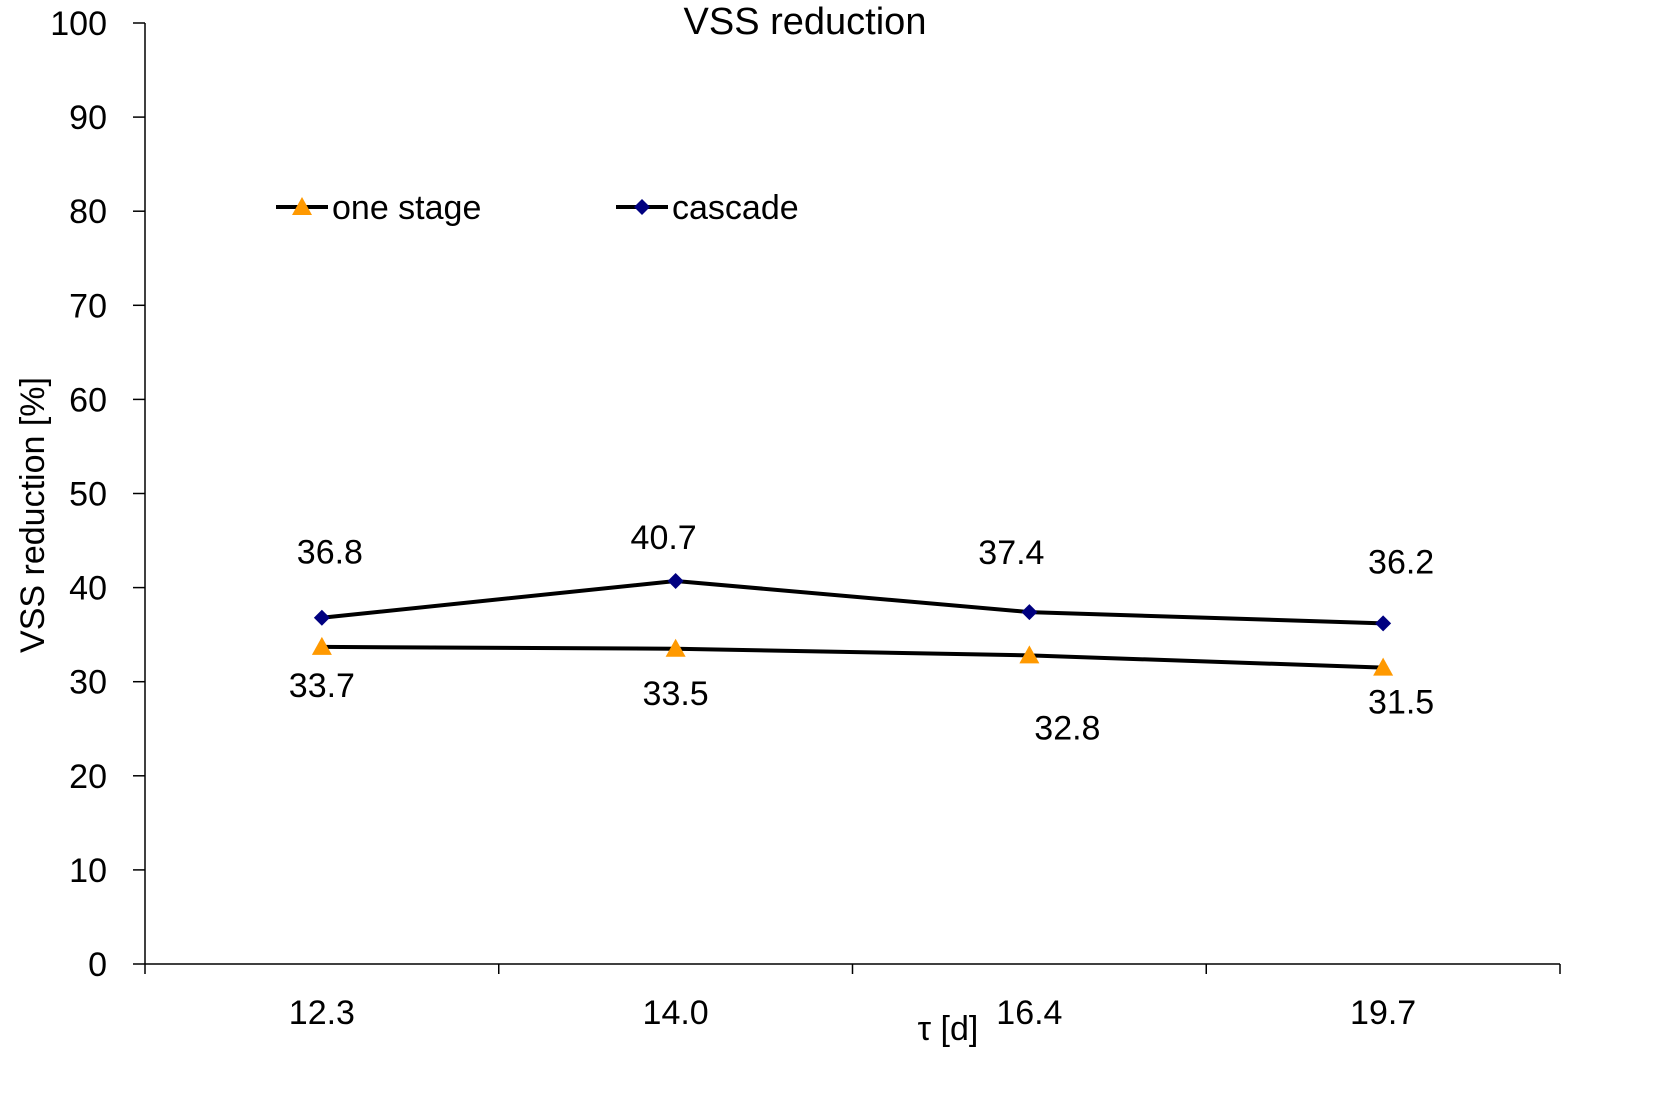 The height and width of the screenshot is (1111, 1660). I want to click on series-one-stage: 33.7 33.5 32.8 31.5, so click(861, 691).